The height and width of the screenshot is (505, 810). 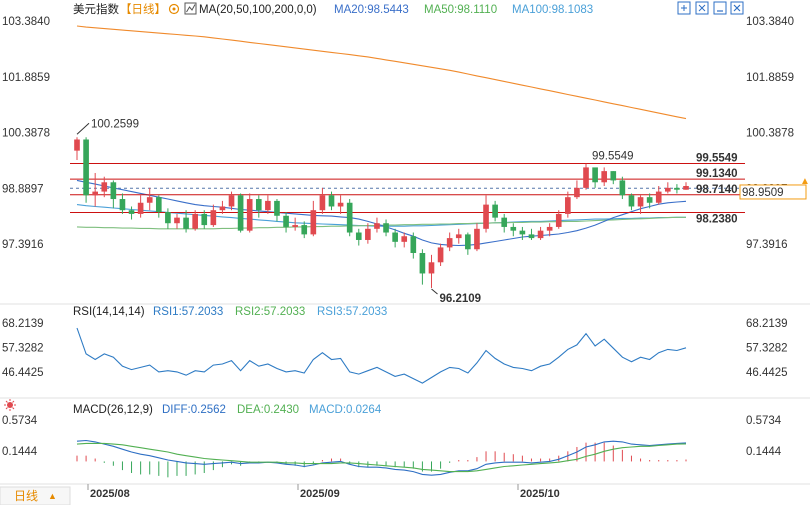 I want to click on rsi-tick-left: 46.4425, so click(x=23, y=373).